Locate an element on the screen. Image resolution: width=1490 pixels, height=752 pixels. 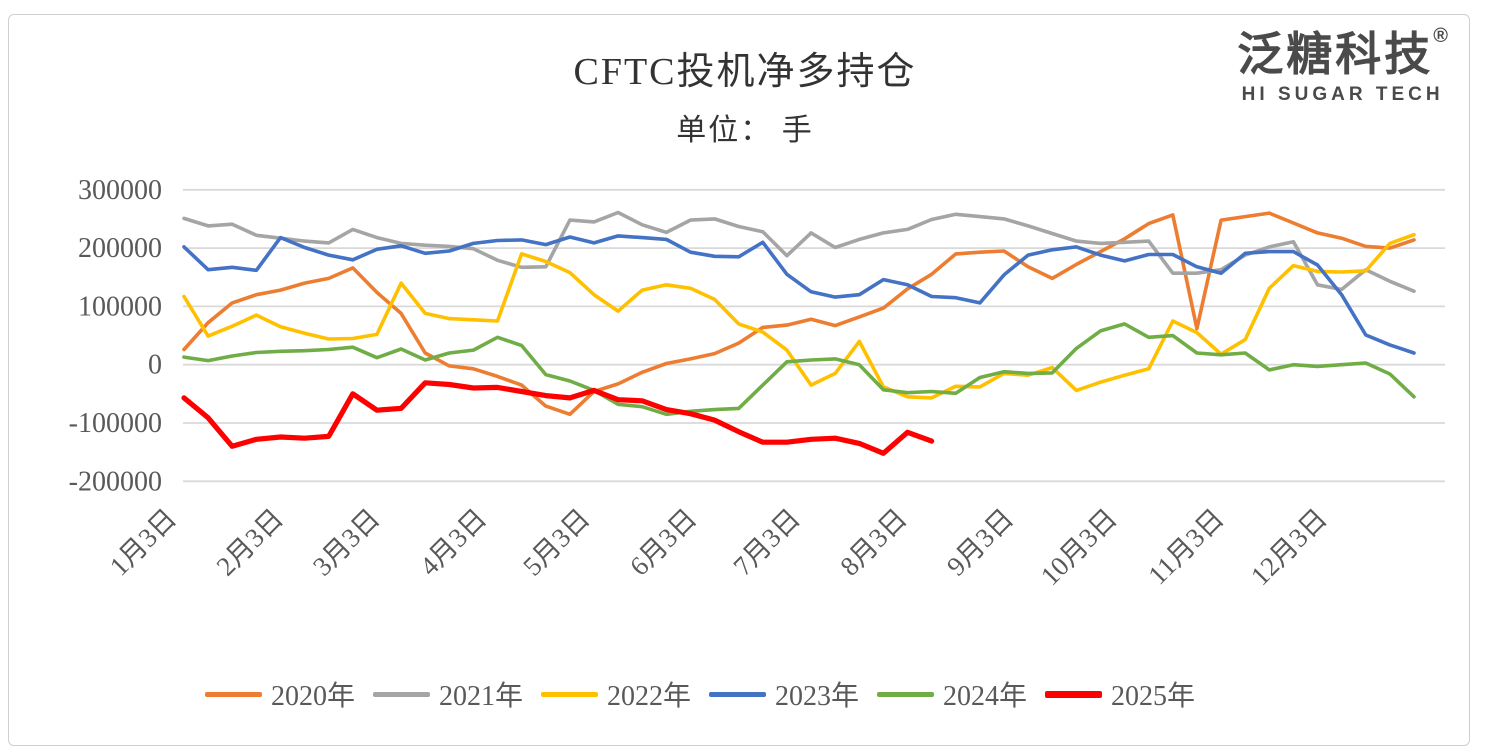
chart-subtitle: 单位： 手 is located at coordinates (745, 130).